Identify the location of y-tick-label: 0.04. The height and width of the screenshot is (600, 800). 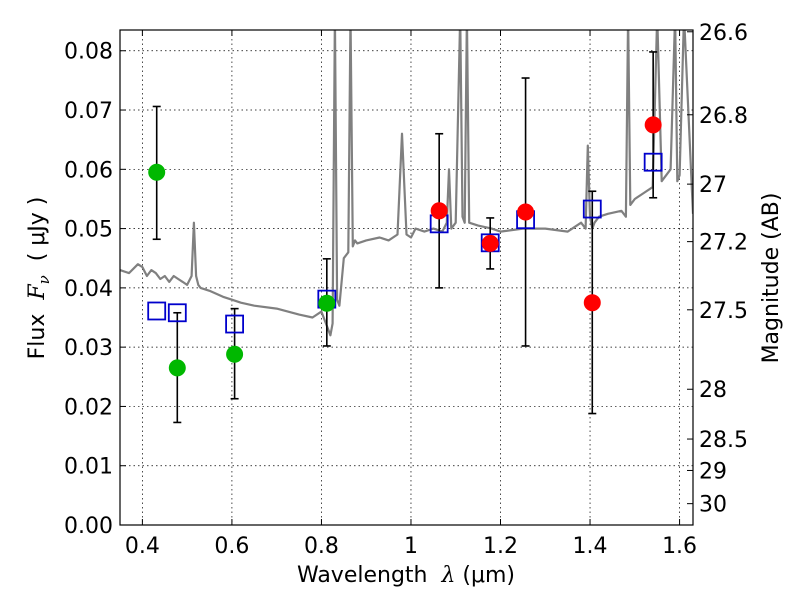
(88, 289).